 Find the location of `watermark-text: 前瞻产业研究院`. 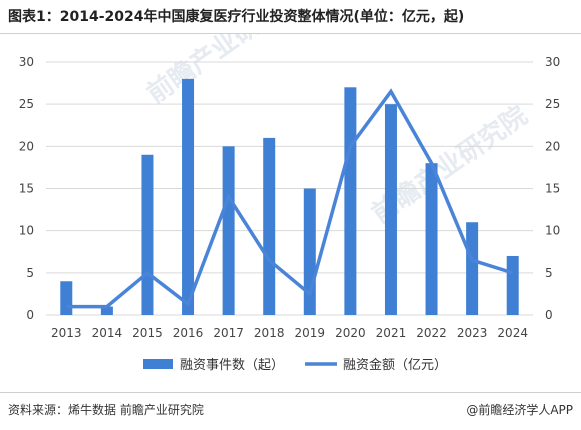

watermark-text: 前瞻产业研究院 is located at coordinates (224, 72).